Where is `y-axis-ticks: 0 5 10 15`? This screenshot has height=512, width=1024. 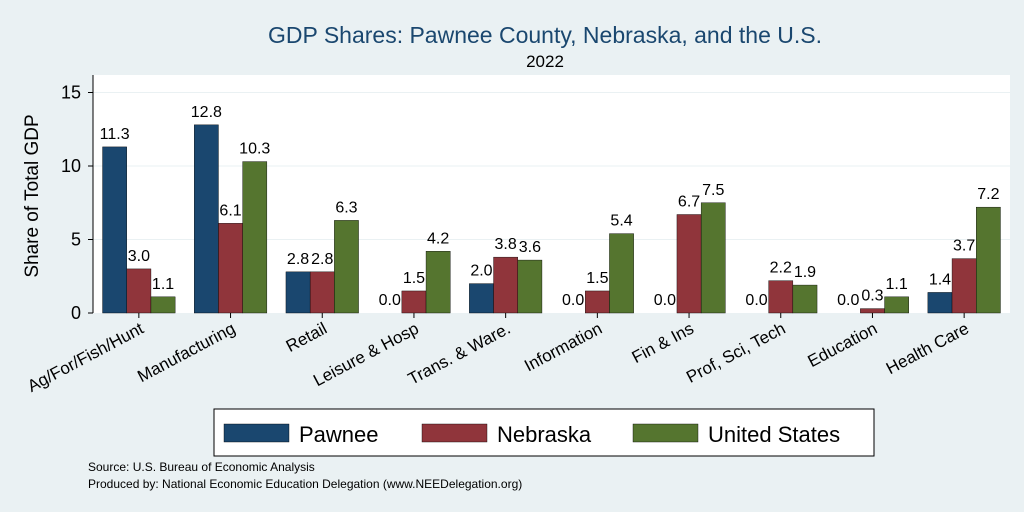 y-axis-ticks: 0 5 10 15 is located at coordinates (77, 203).